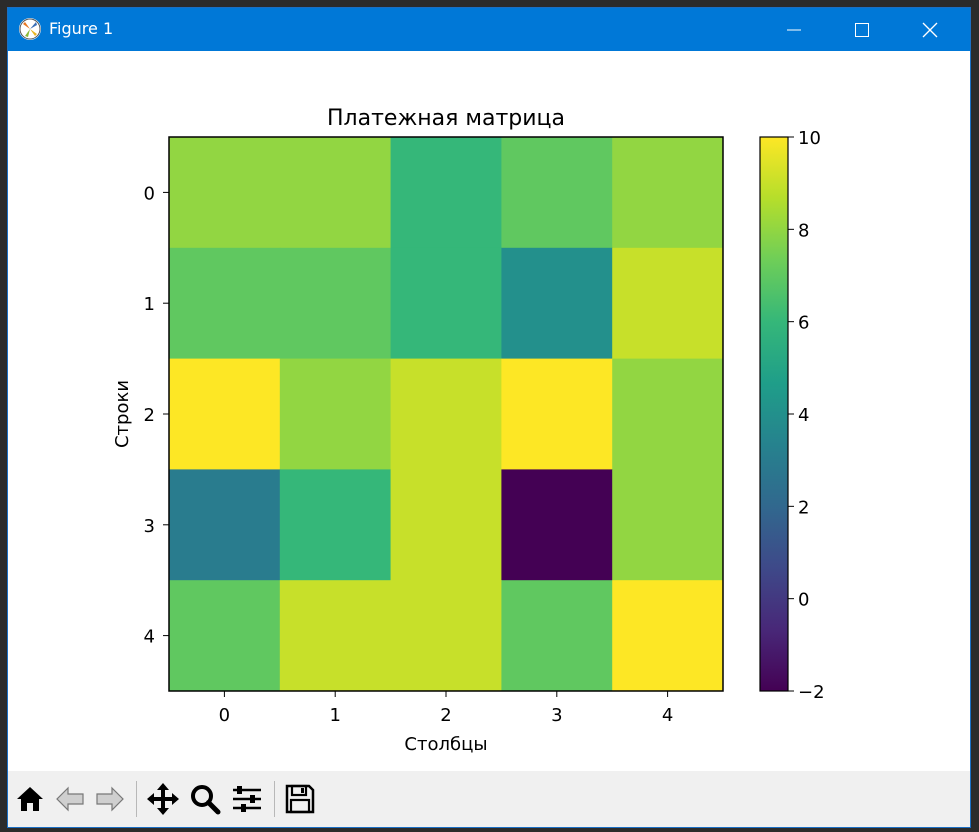  I want to click on close-icon, so click(930, 29).